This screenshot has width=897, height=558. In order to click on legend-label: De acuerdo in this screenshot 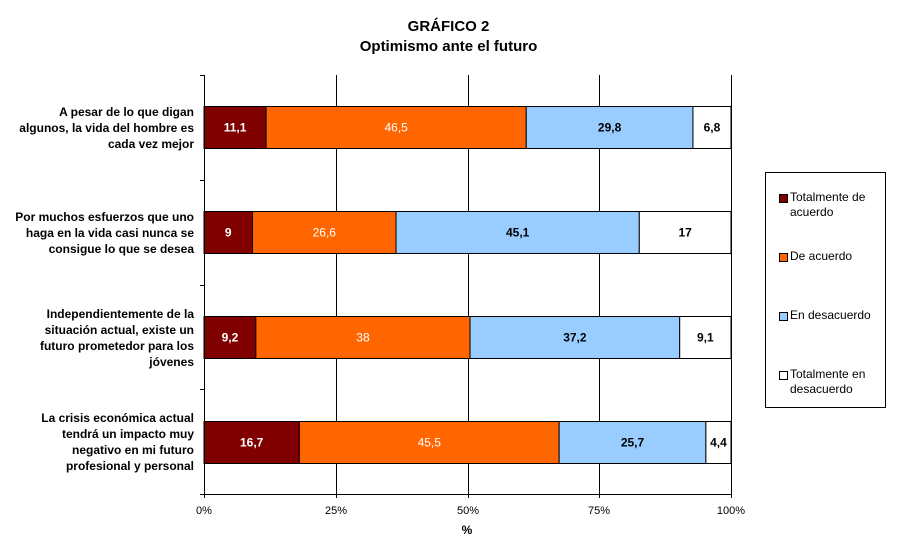, I will do `click(821, 256)`.